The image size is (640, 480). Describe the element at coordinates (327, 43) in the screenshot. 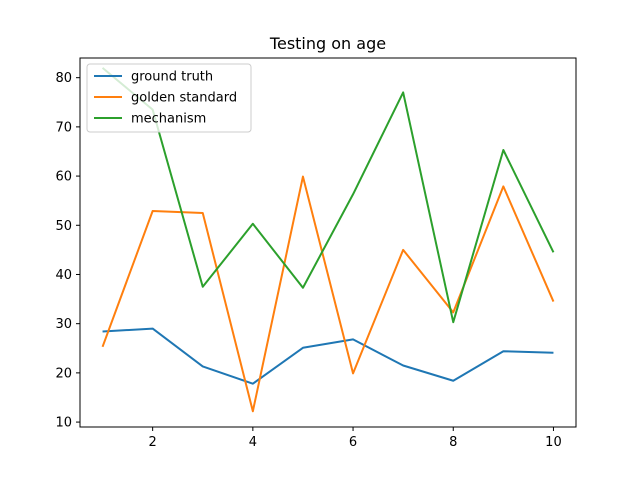

I see `chart-title: Testing on age` at that location.